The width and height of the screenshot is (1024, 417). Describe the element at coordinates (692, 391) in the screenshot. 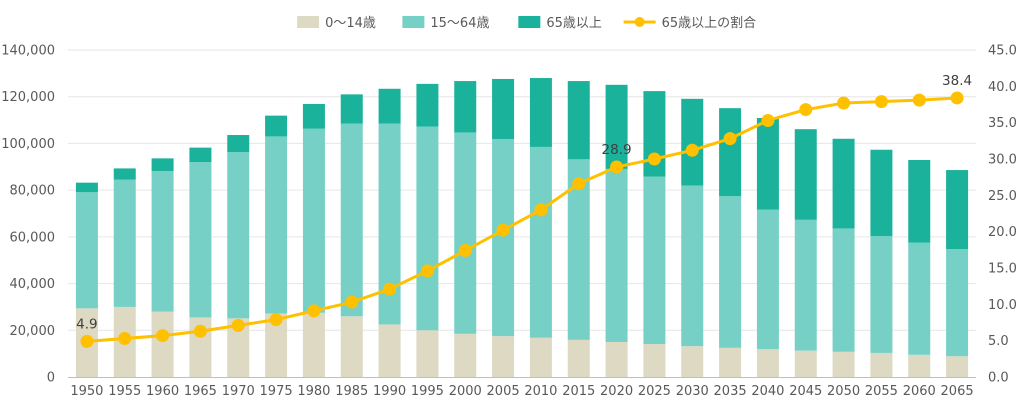

I see `x-tick-label: 2030` at that location.